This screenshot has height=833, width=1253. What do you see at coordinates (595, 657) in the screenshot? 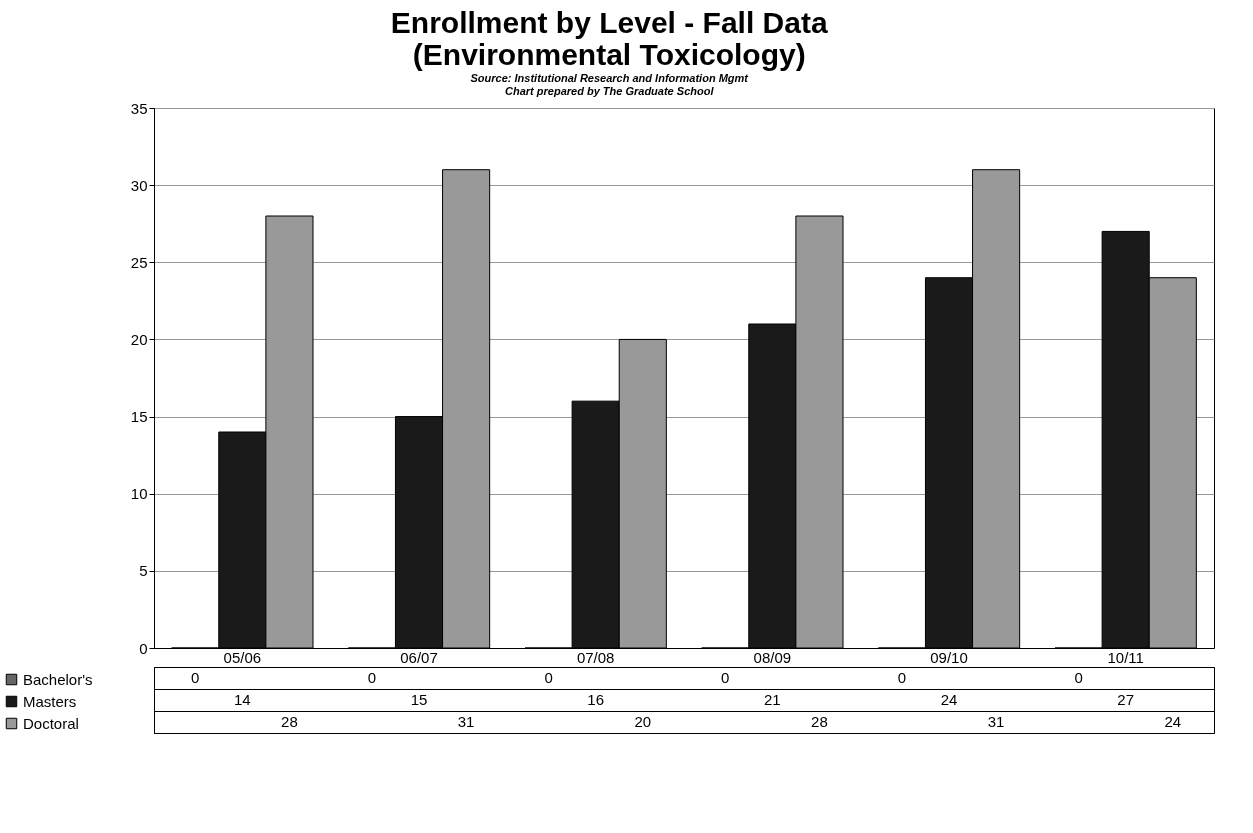
I see `x-tick-label: 07/08` at bounding box center [595, 657].